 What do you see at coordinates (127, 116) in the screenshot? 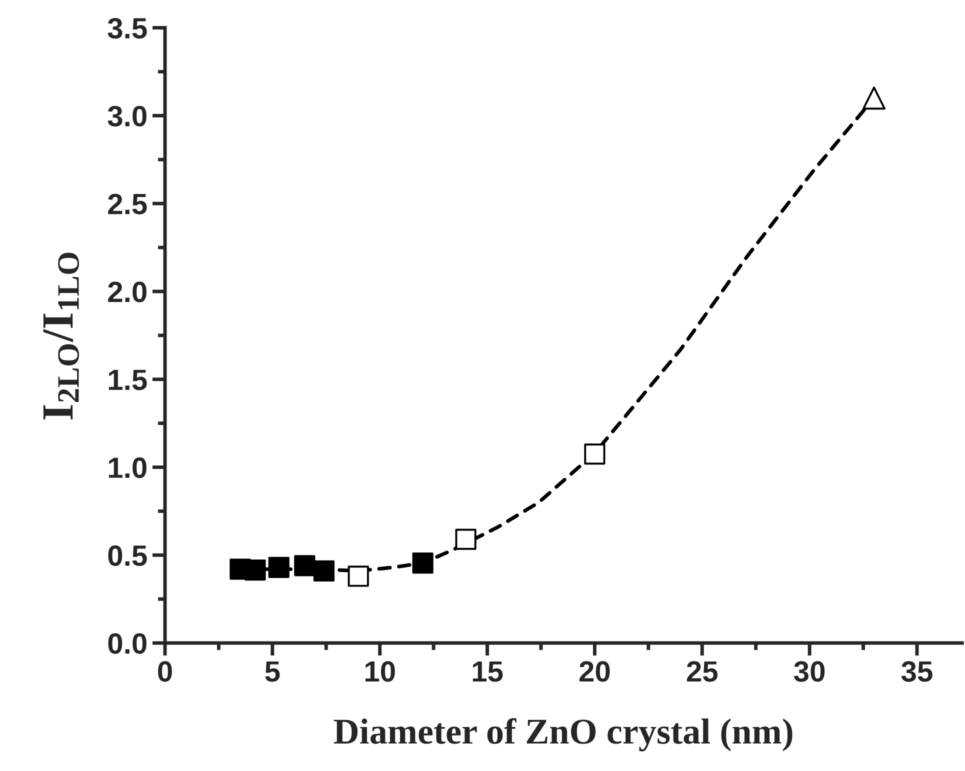
I see `y-tick-label: 3.0` at bounding box center [127, 116].